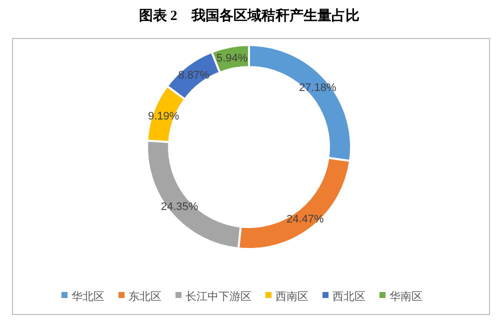 Image resolution: width=498 pixels, height=321 pixels. I want to click on chart-title: 图表 2 我国各区域秸秆产生量占比, so click(249, 15).